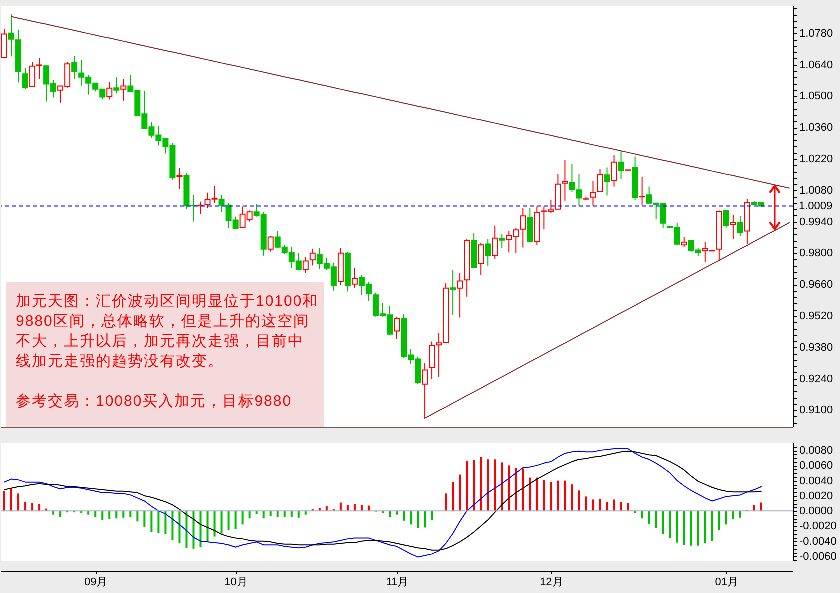  I want to click on y-tick-label: -0.0020, so click(818, 526).